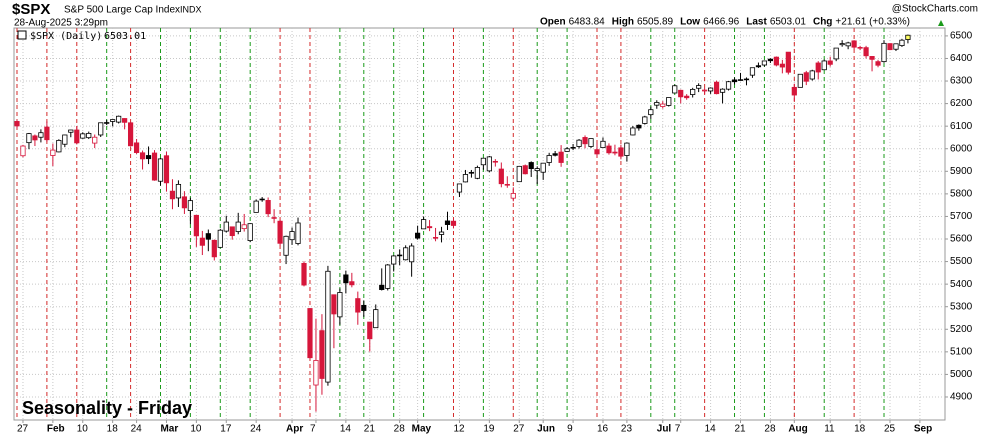 The width and height of the screenshot is (990, 438). What do you see at coordinates (961, 194) in the screenshot?
I see `y-tick-label: 5800` at bounding box center [961, 194].